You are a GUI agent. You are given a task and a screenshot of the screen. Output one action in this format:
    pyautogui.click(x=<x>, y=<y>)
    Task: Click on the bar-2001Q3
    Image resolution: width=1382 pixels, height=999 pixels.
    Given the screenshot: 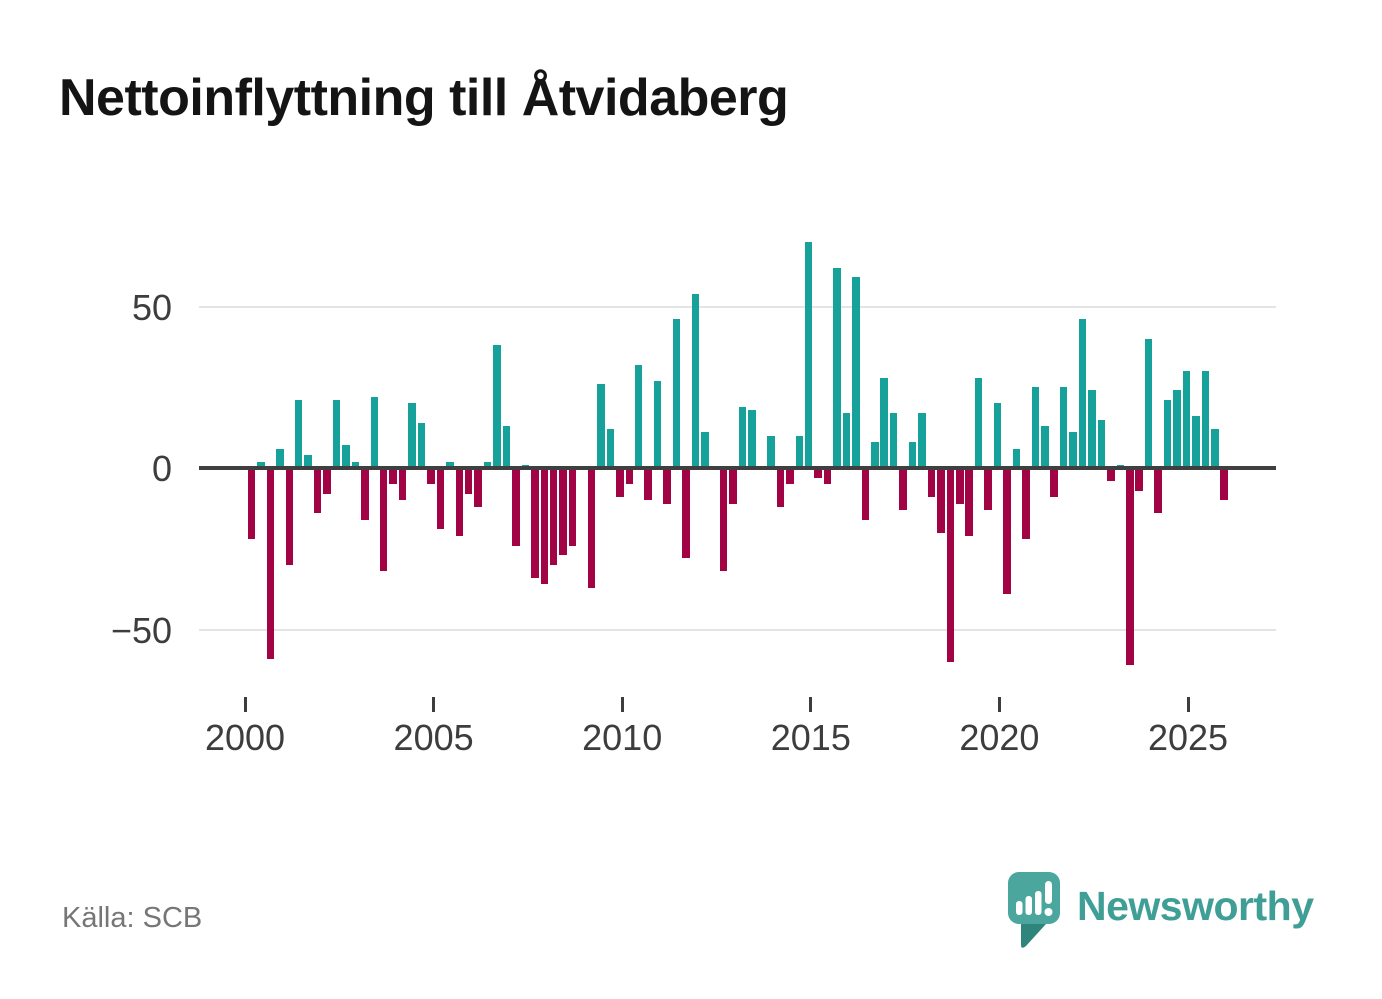 What is the action you would take?
    pyautogui.click(x=308, y=461)
    